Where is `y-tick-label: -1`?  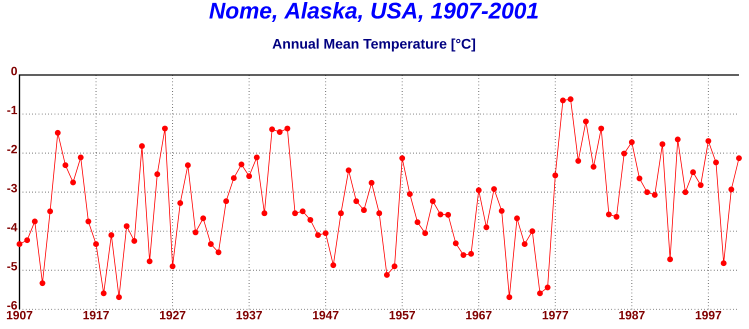
y-tick-label: -1 is located at coordinates (12, 110).